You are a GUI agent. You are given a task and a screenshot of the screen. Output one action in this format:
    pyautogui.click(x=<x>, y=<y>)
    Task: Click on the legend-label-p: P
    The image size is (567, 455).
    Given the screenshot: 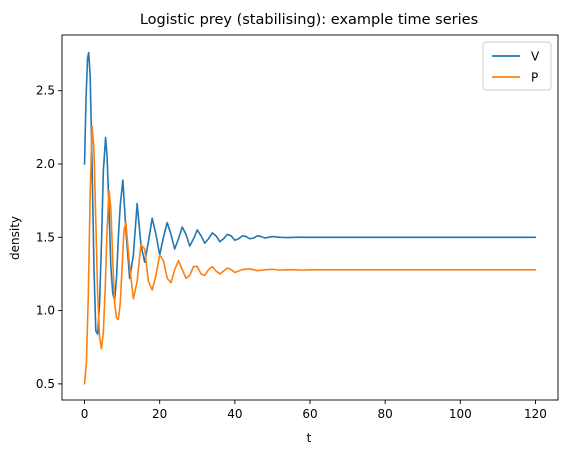 What is the action you would take?
    pyautogui.click(x=534, y=78)
    